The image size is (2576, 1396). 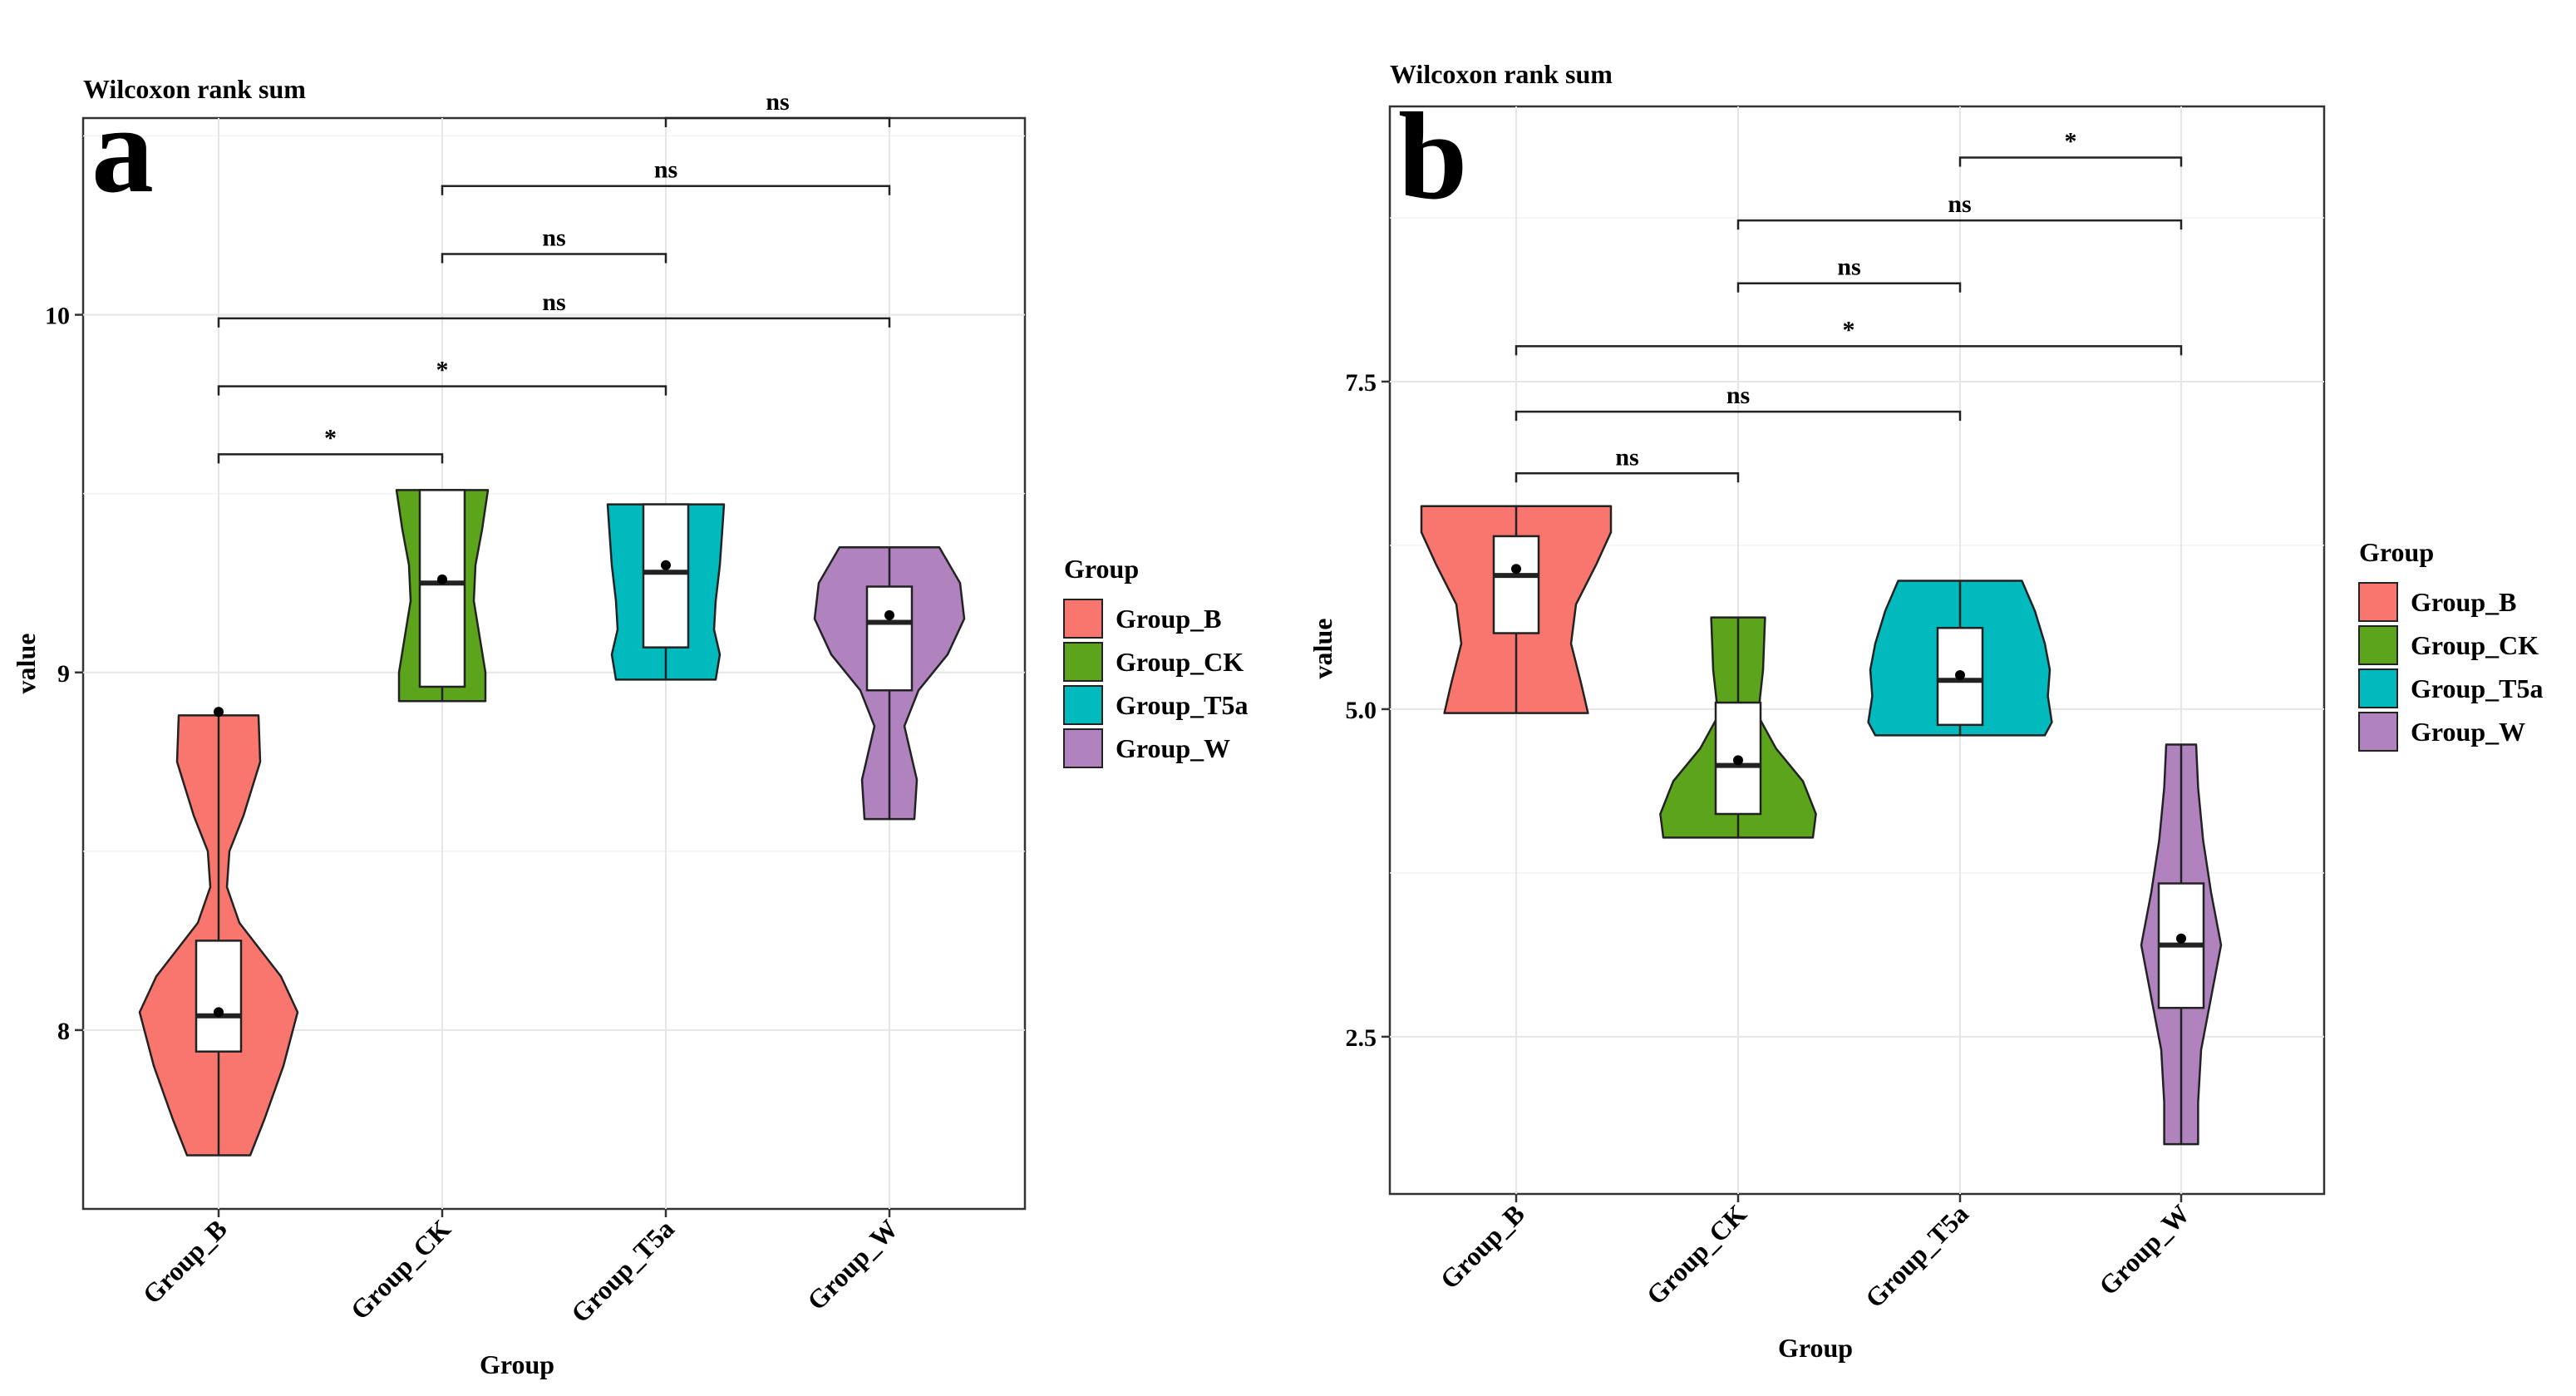 What do you see at coordinates (1361, 1038) in the screenshot?
I see `y-tick-label: 2.5` at bounding box center [1361, 1038].